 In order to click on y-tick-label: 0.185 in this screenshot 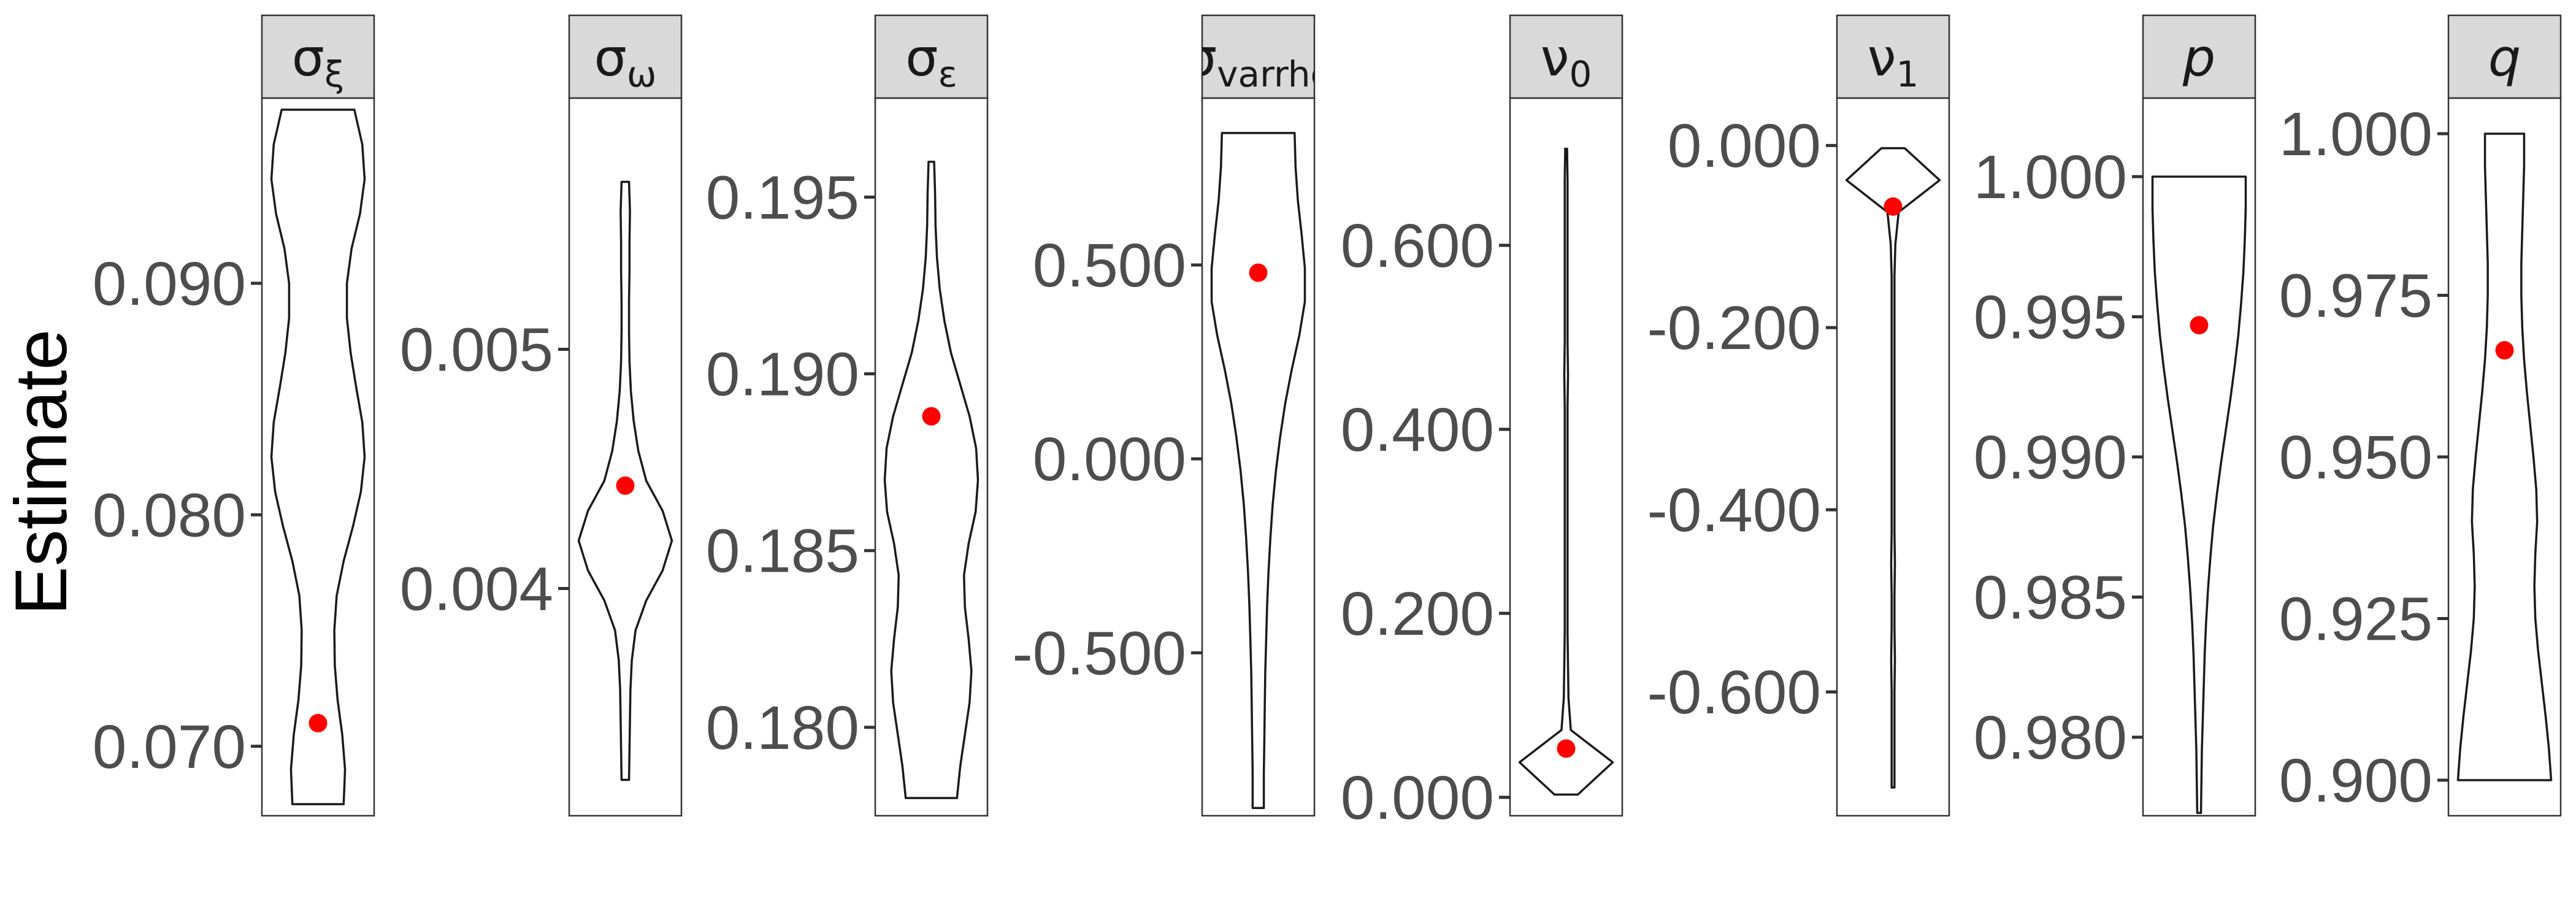, I will do `click(782, 551)`.